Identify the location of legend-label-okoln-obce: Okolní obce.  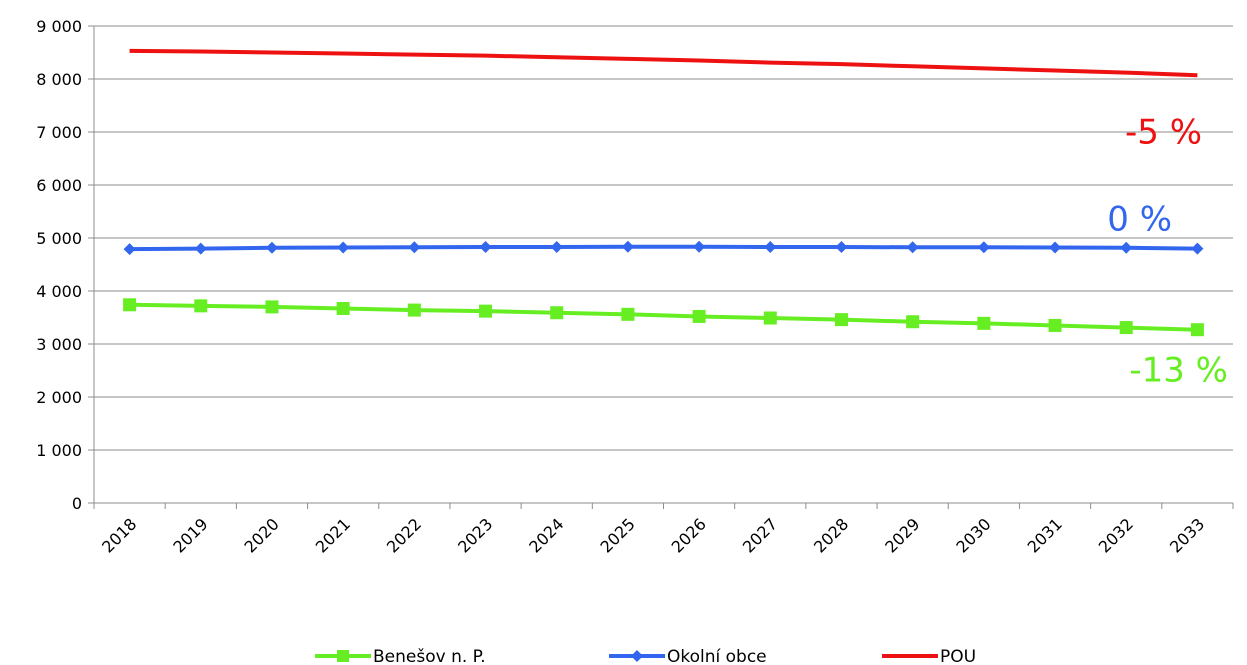
(717, 656).